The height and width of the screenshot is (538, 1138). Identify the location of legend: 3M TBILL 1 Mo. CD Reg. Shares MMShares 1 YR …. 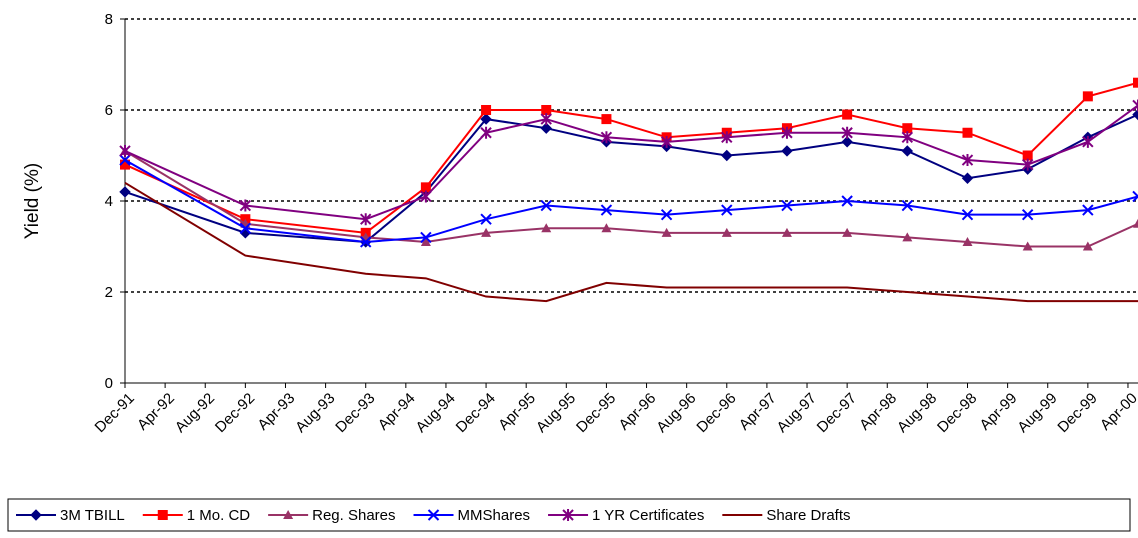
(569, 515).